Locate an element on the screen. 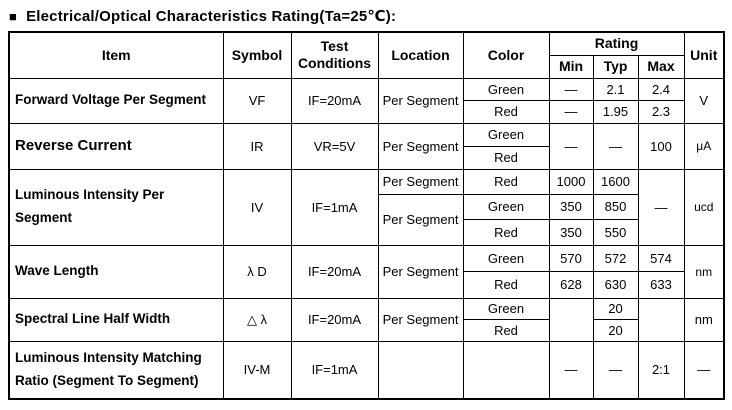  max-cell: 633 is located at coordinates (661, 284).